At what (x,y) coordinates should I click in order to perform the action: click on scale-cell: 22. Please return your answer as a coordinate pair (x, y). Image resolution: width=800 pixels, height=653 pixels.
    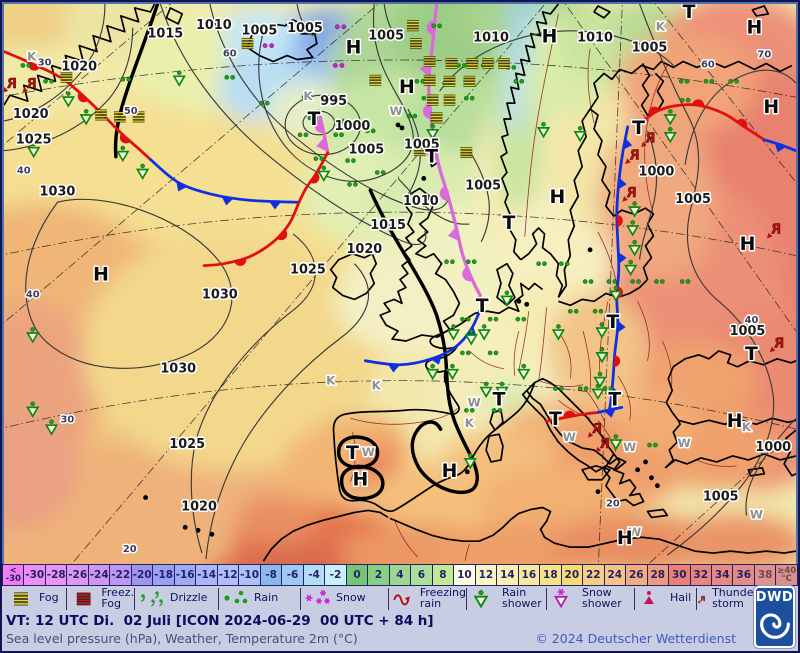
    Looking at the image, I should click on (593, 575).